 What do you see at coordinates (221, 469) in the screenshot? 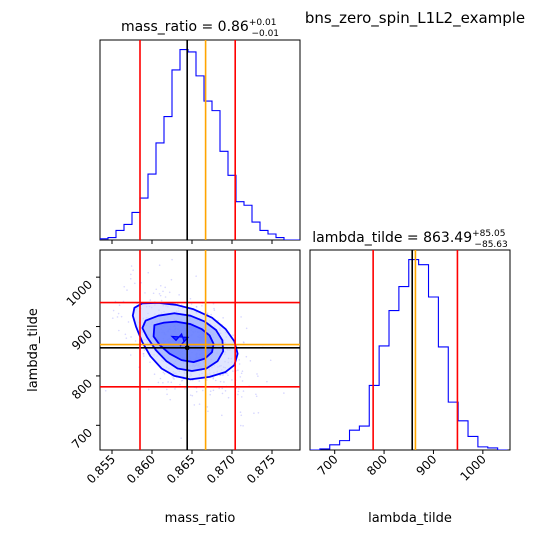
I see `mass-ratio-tick-label: 0.870` at bounding box center [221, 469].